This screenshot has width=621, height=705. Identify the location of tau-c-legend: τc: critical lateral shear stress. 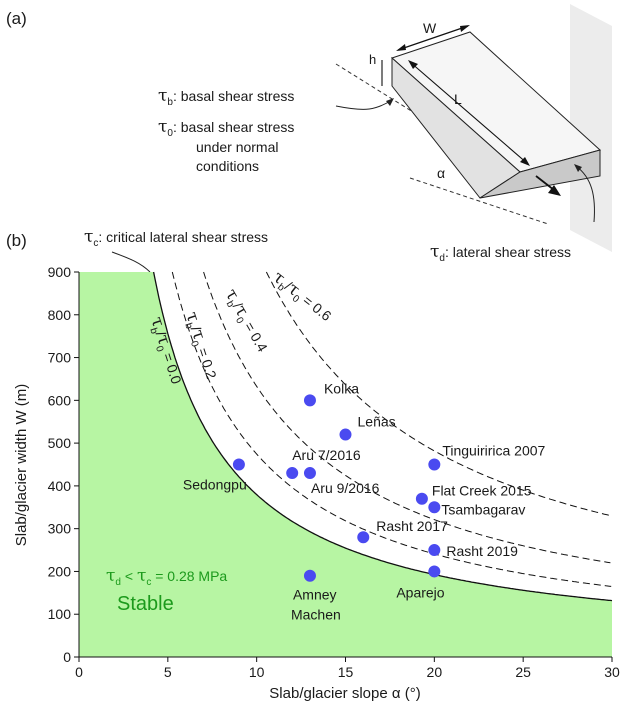
(176, 238).